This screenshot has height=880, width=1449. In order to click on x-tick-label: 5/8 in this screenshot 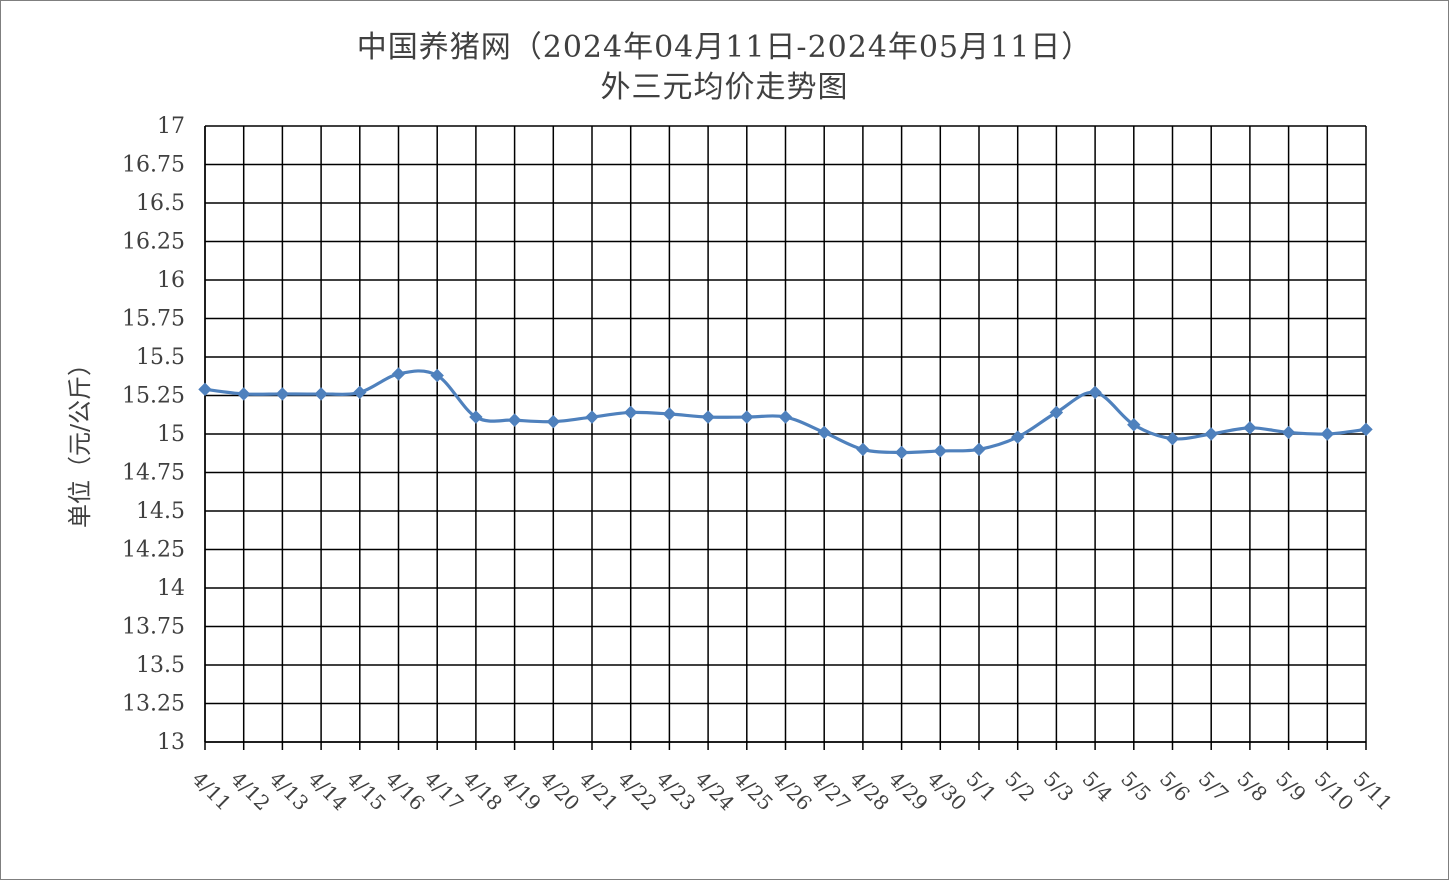, I will do `click(1252, 787)`.